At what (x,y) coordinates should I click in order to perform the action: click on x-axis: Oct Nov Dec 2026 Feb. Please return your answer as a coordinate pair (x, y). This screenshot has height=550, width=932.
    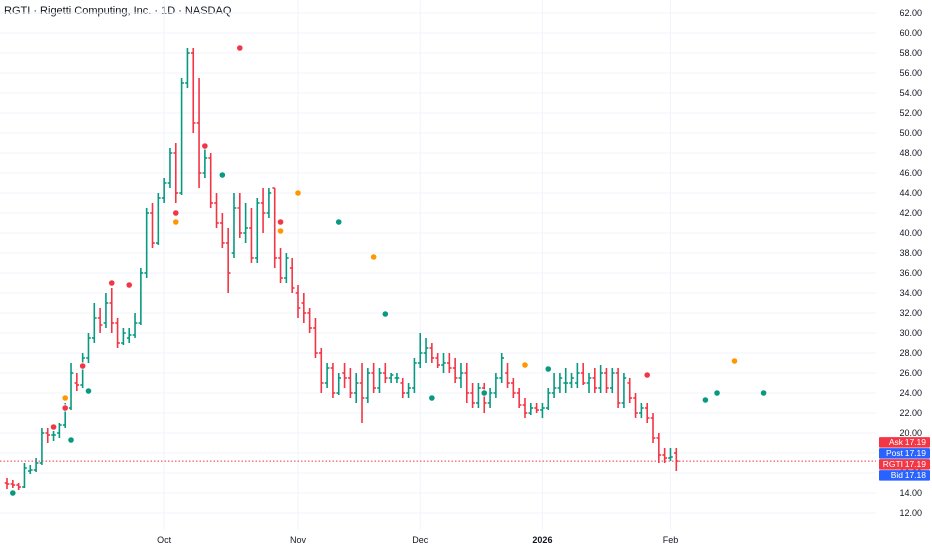
    Looking at the image, I should click on (417, 540).